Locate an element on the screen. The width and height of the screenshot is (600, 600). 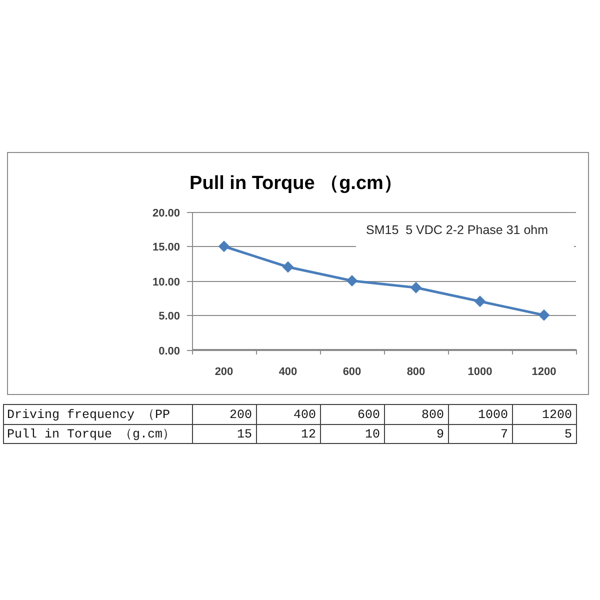
value-label: 12 is located at coordinates (308, 435).